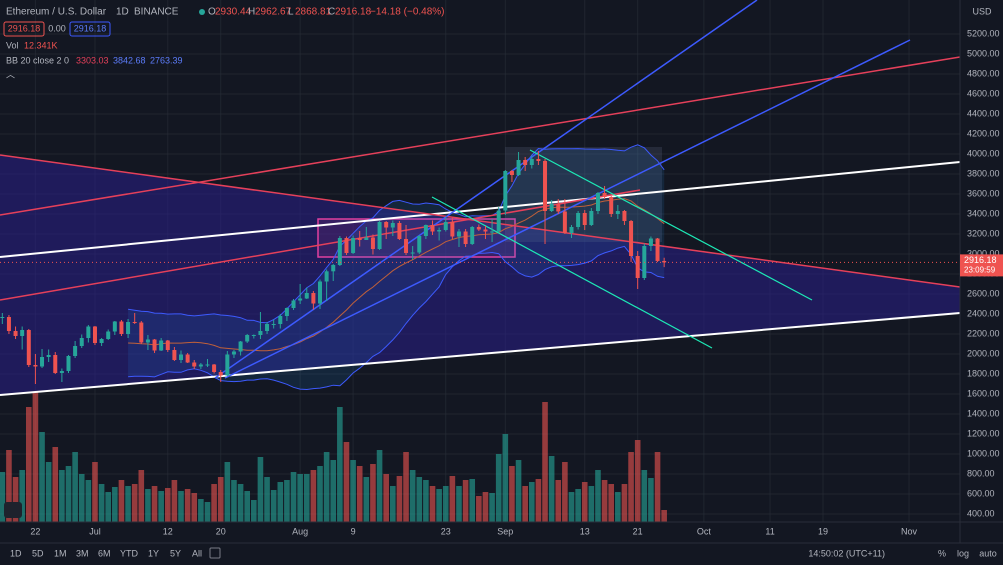  I want to click on collapse: ︿, so click(10, 74).